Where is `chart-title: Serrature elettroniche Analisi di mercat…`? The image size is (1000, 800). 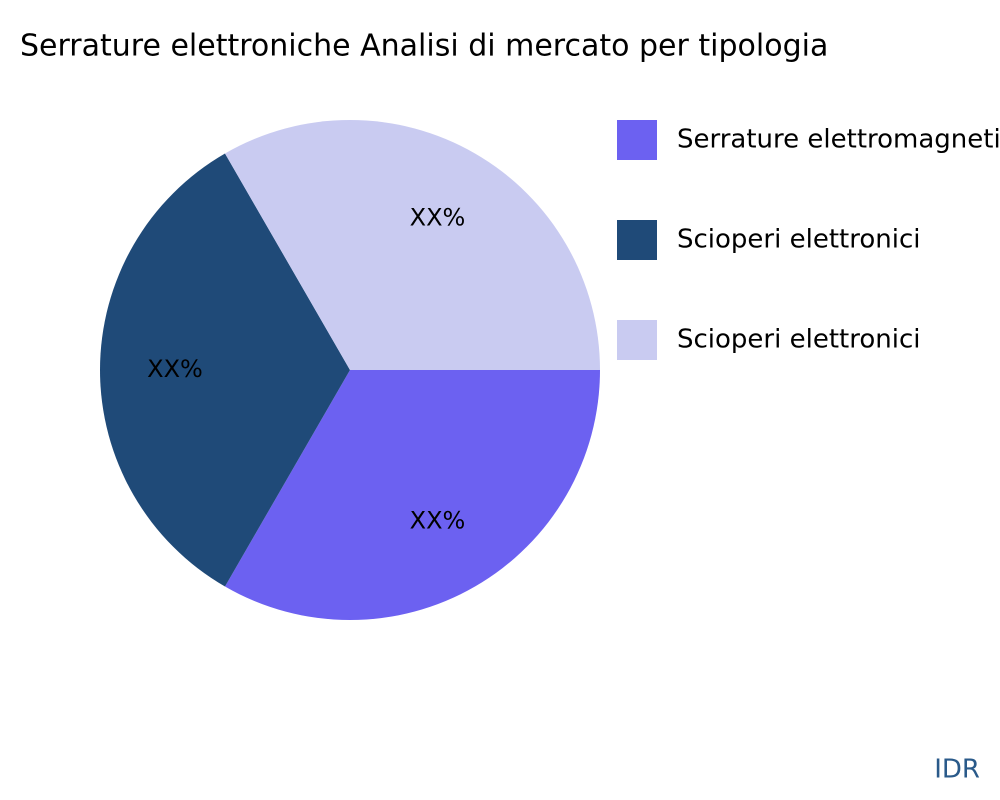
chart-title: Serrature elettroniche Analisi di mercat… is located at coordinates (424, 46).